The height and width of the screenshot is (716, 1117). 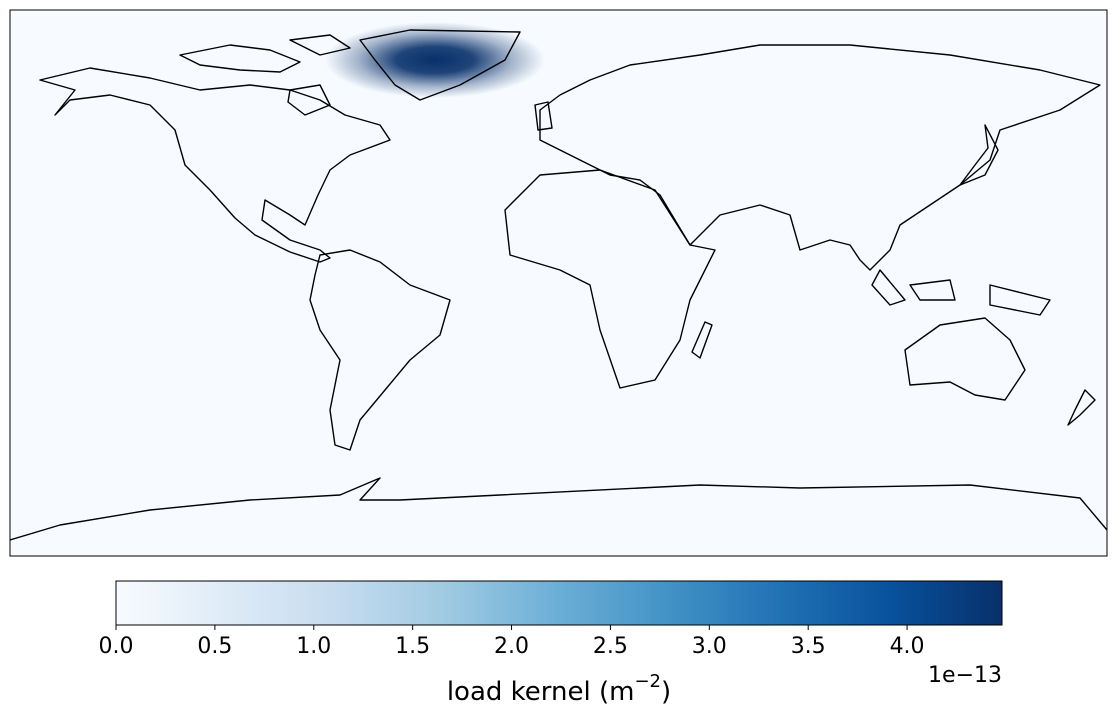 I want to click on coast-new-zealand, so click(x=1081, y=407).